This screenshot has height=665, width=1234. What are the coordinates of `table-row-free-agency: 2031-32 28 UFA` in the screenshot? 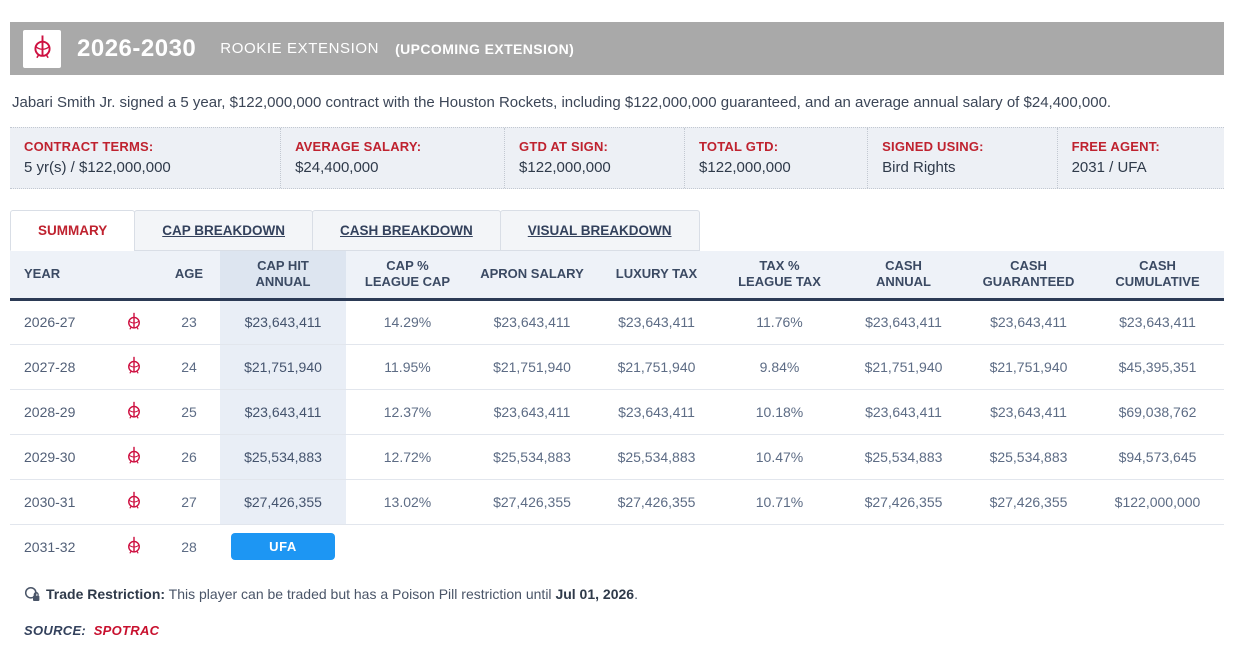 It's located at (617, 546).